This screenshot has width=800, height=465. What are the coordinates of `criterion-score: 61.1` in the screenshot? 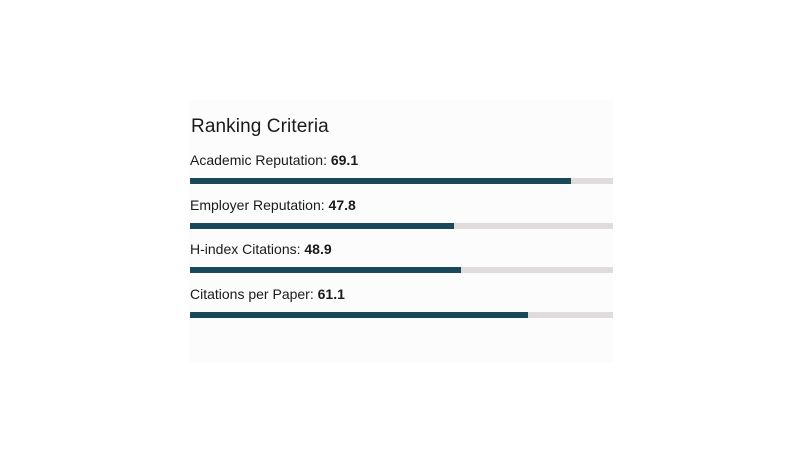 It's located at (331, 294).